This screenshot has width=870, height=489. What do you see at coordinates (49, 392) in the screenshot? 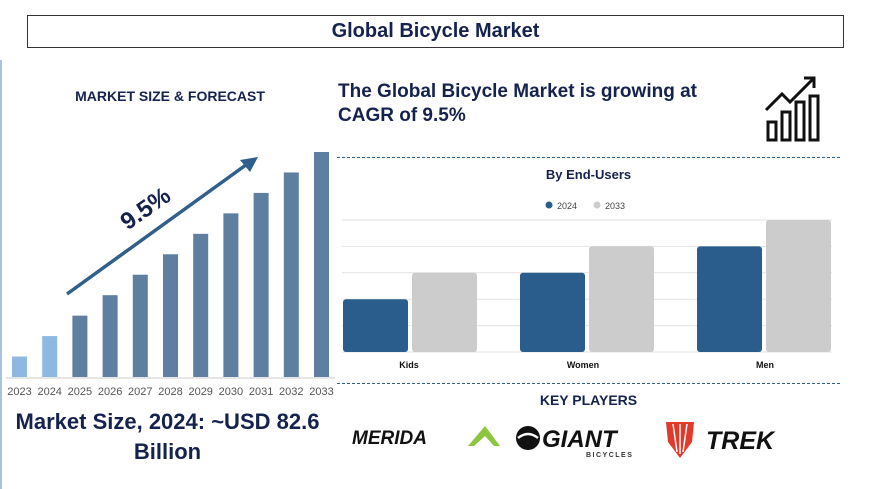
I see `x-tick-label: 2024` at bounding box center [49, 392].